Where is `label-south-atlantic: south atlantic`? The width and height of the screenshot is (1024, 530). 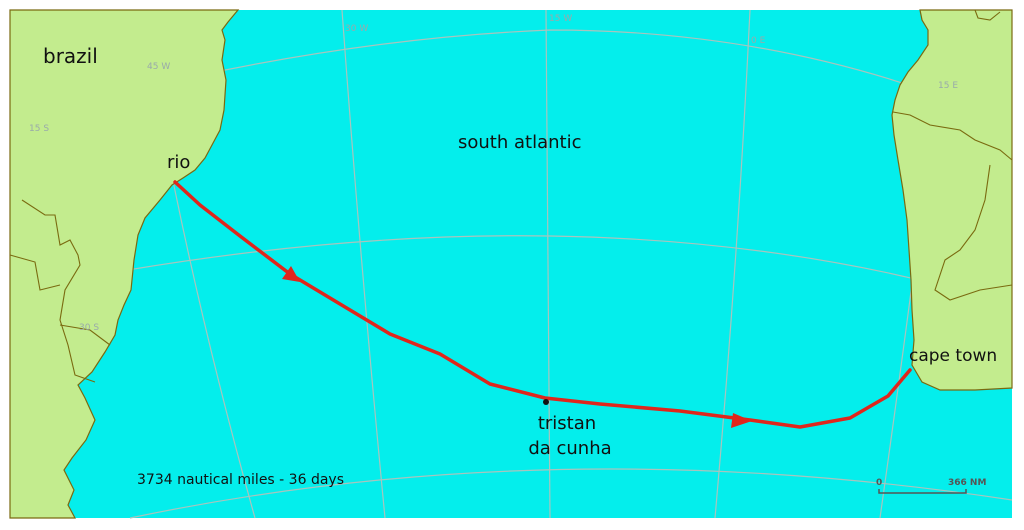 label-south-atlantic: south atlantic is located at coordinates (519, 142).